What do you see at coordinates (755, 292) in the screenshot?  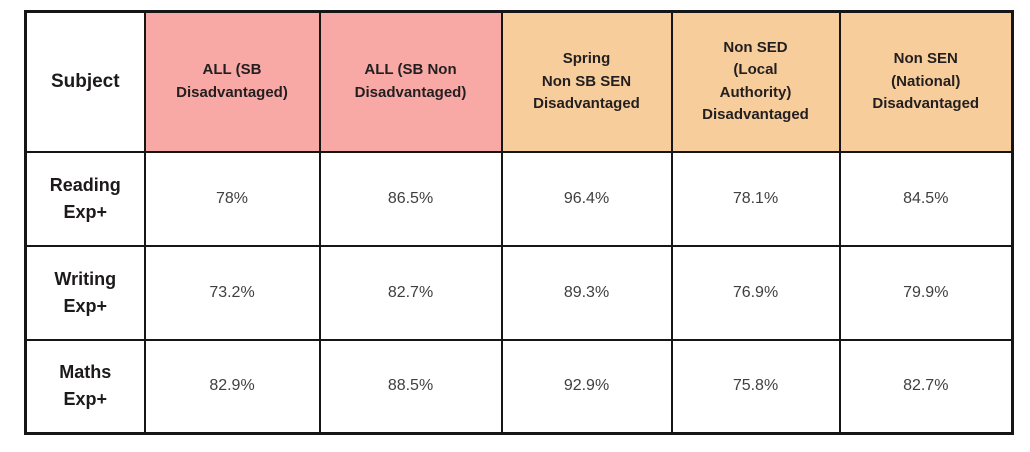 I see `data-cell: 76.9%` at bounding box center [755, 292].